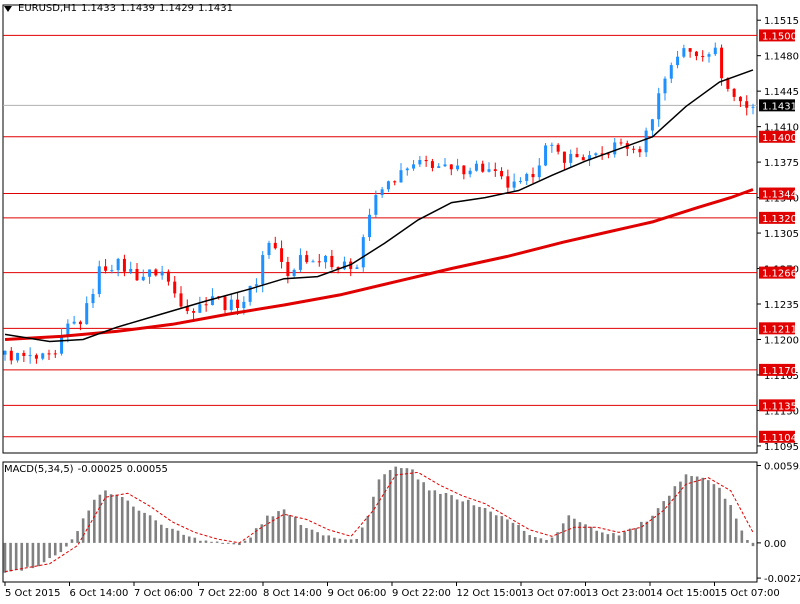  What do you see at coordinates (779, 438) in the screenshot?
I see `level-label: 1.1104` at bounding box center [779, 438].